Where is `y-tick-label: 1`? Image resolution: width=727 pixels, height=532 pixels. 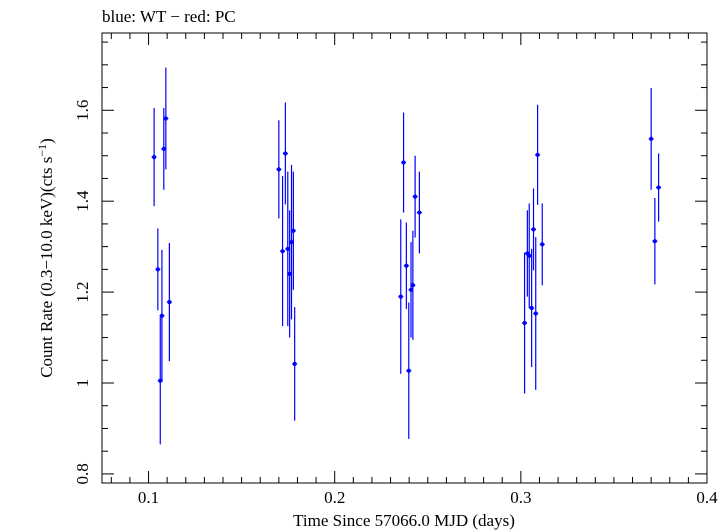
y-tick-label: 1 is located at coordinates (82, 383).